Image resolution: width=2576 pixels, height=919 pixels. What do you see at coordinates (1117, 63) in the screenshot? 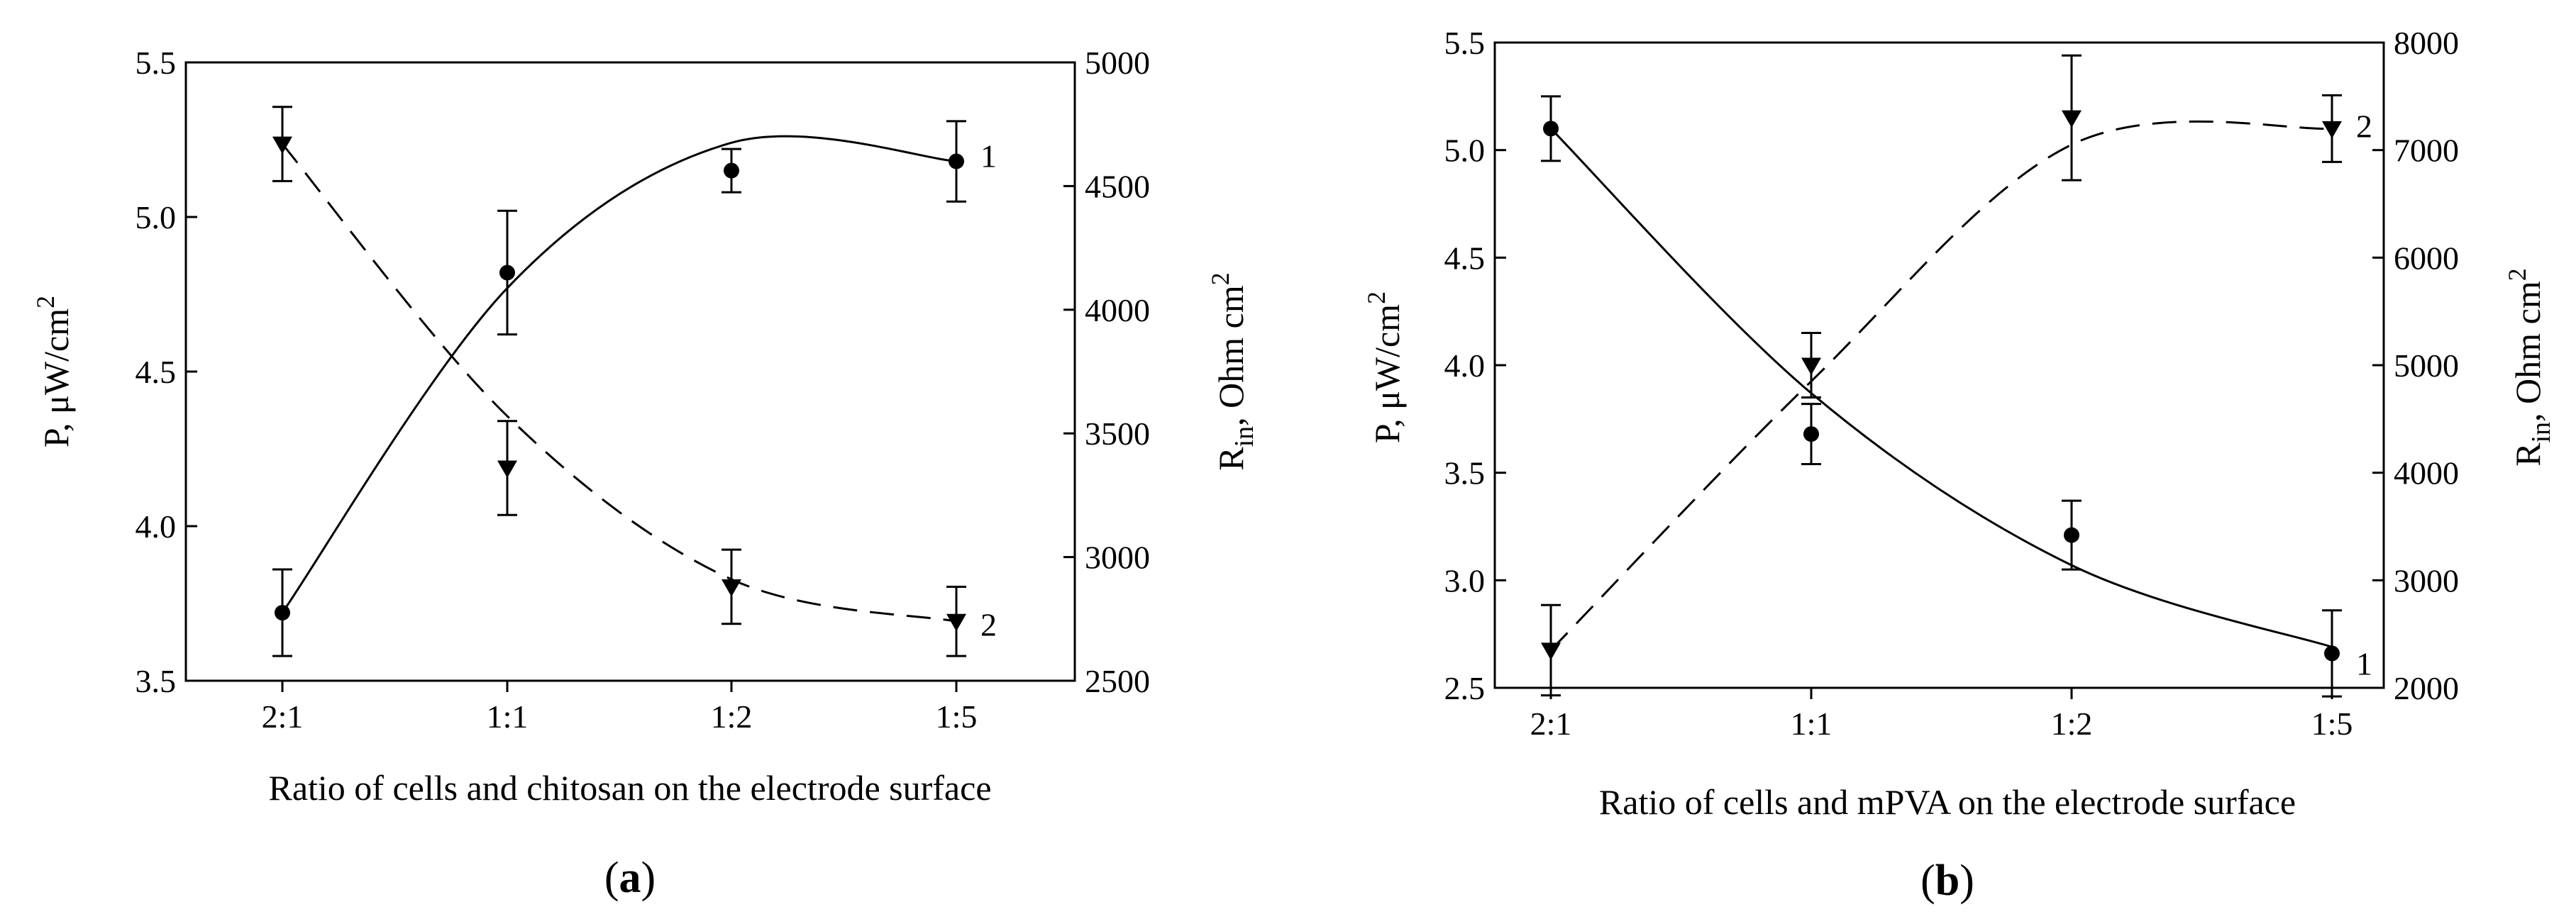
I see `y-right-tick-label-a: 5000` at bounding box center [1117, 63].